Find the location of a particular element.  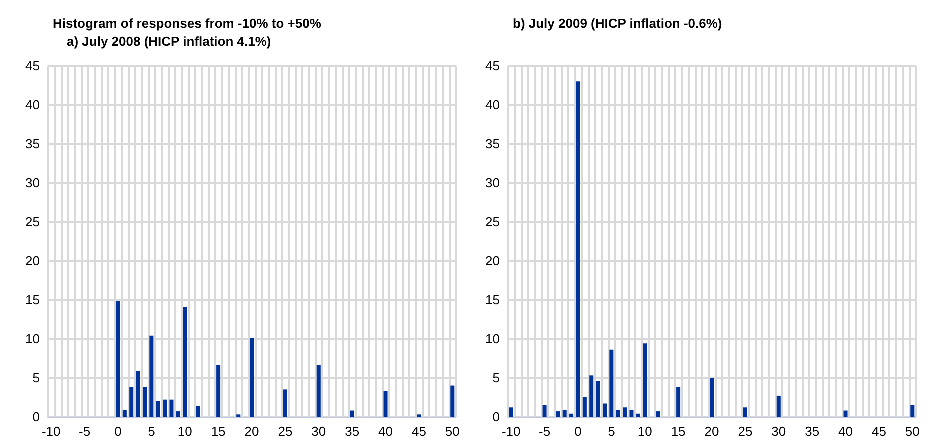

chart-title: Histogram of responses from -10% to +50% is located at coordinates (187, 23).